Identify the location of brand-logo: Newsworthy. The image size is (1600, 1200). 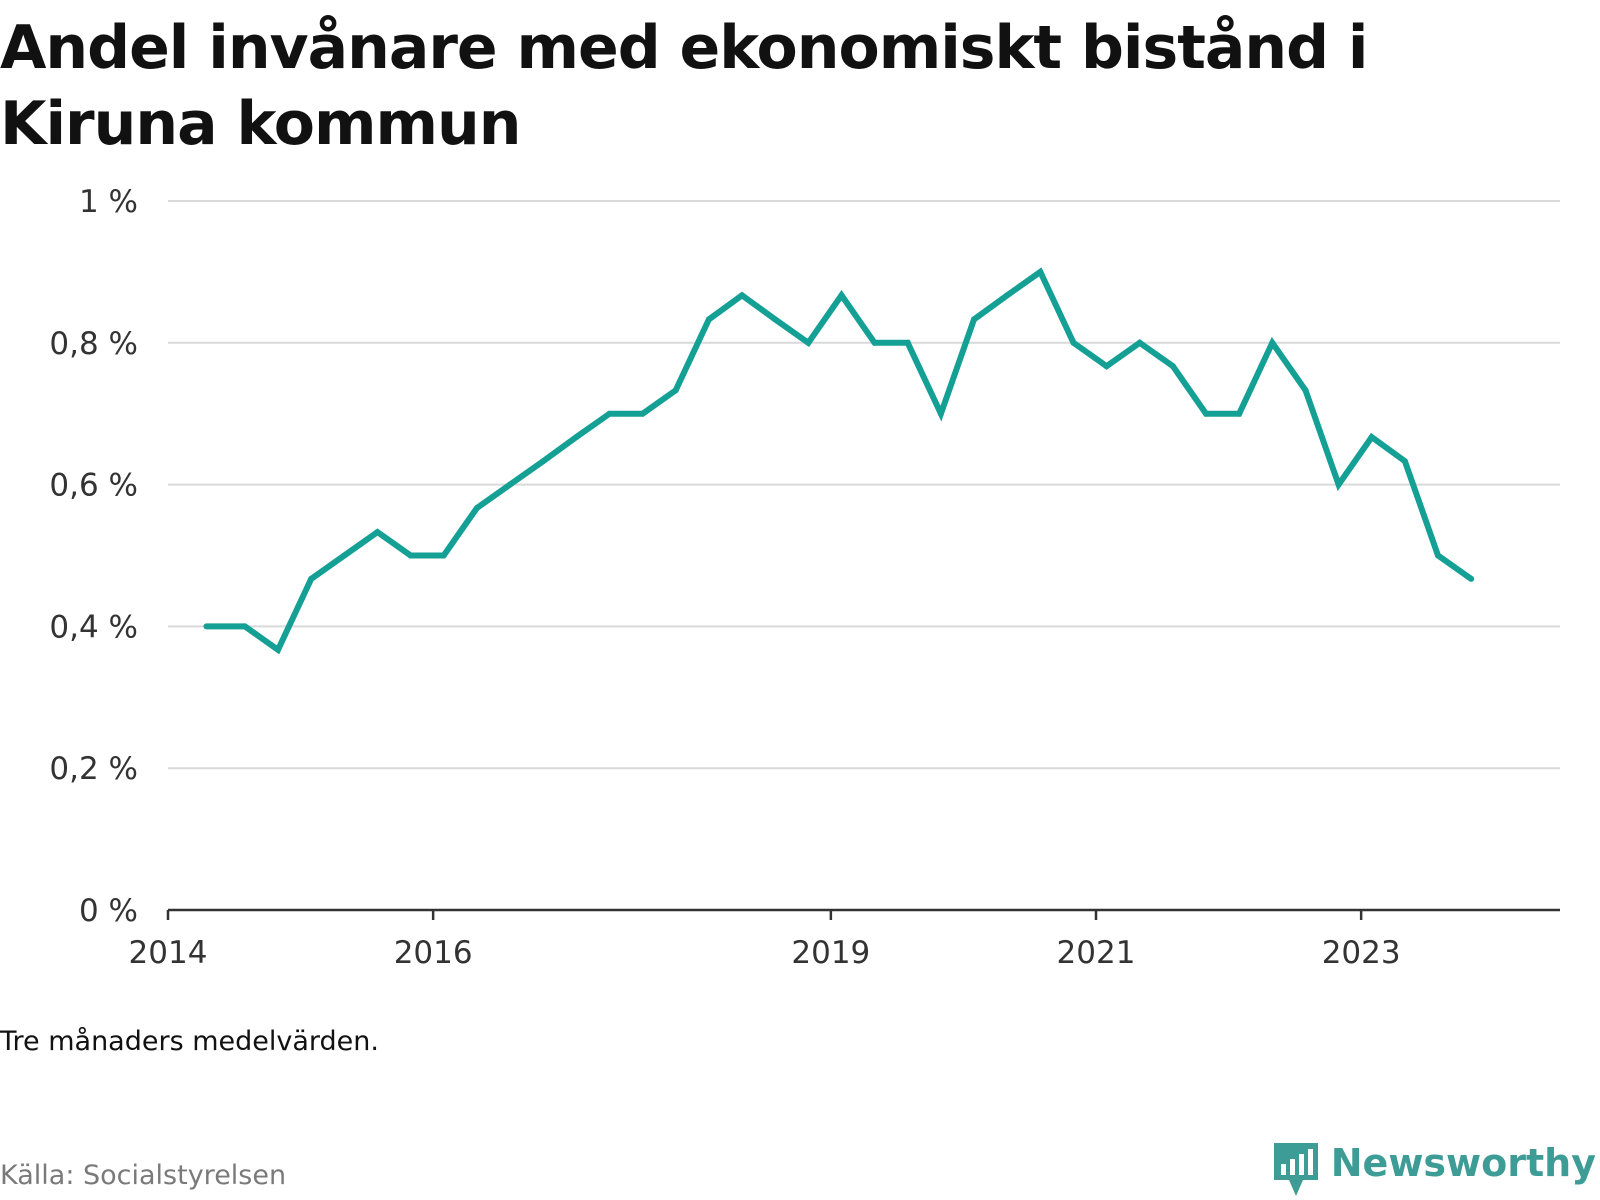
(1433, 1170).